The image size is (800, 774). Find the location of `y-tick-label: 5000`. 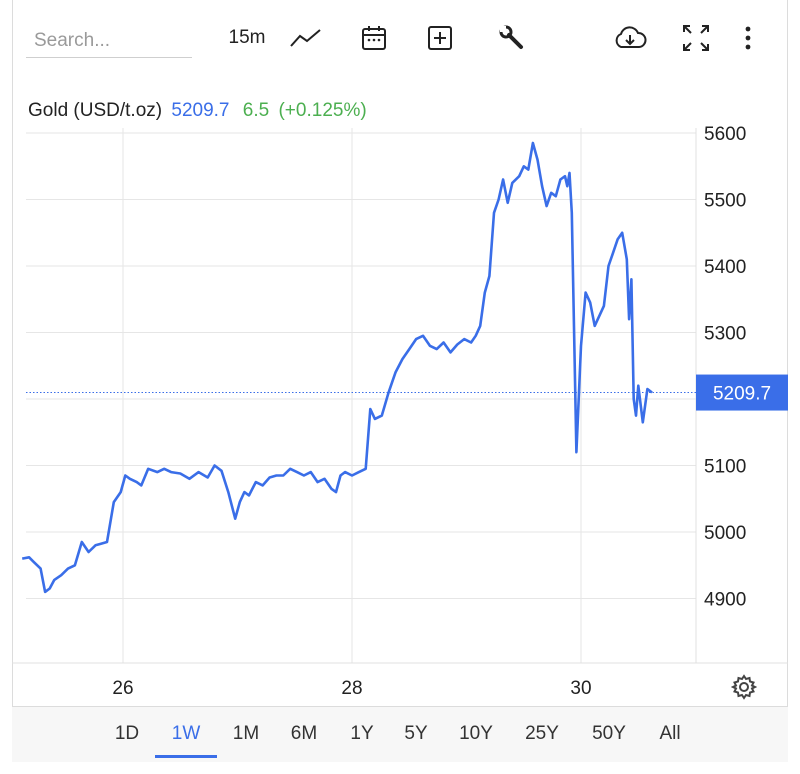

y-tick-label: 5000 is located at coordinates (725, 533).